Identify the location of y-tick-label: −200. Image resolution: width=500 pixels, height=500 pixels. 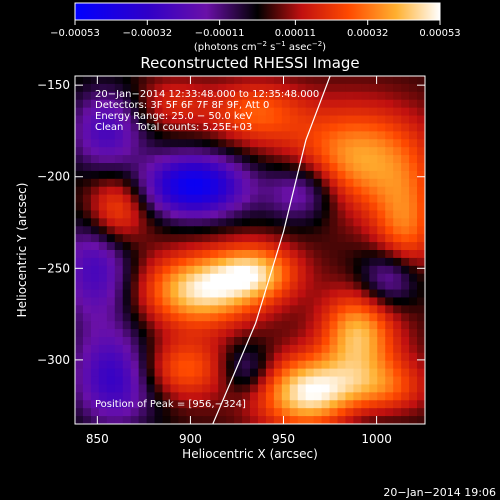
(53, 177).